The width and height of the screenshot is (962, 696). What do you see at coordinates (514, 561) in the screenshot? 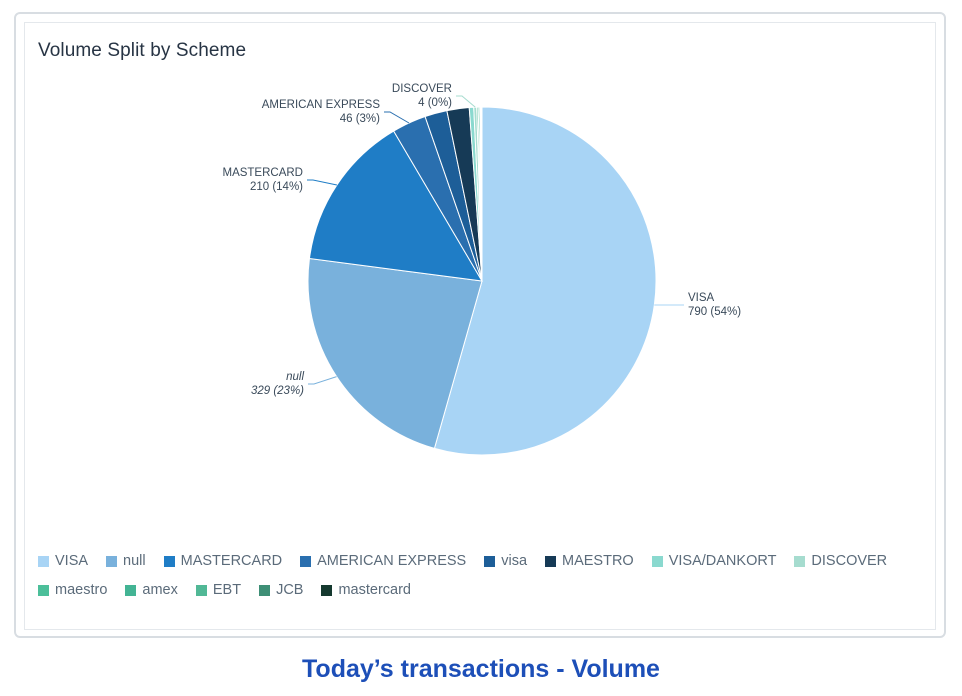
I see `legend-label: visa` at bounding box center [514, 561].